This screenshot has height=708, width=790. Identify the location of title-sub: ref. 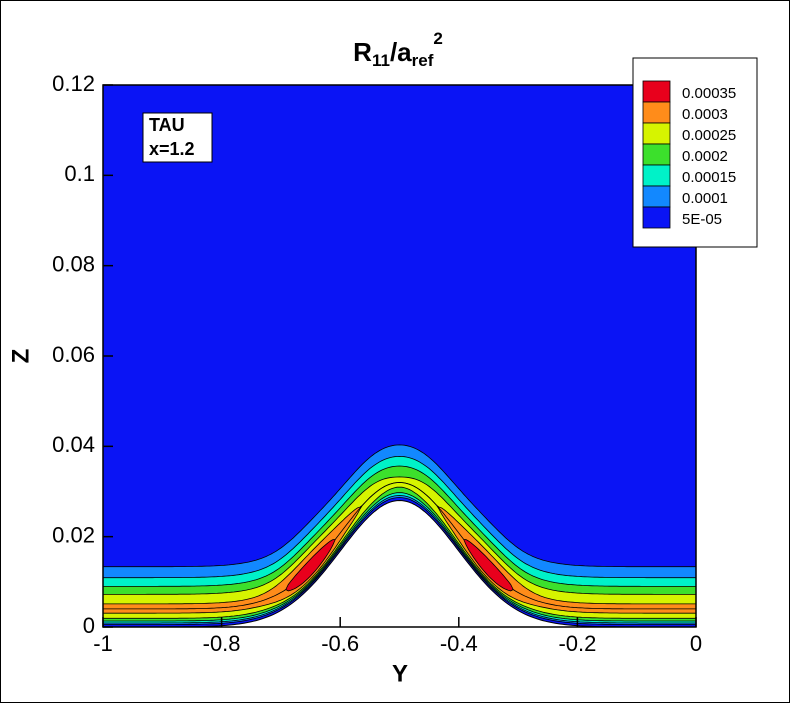
(423, 60).